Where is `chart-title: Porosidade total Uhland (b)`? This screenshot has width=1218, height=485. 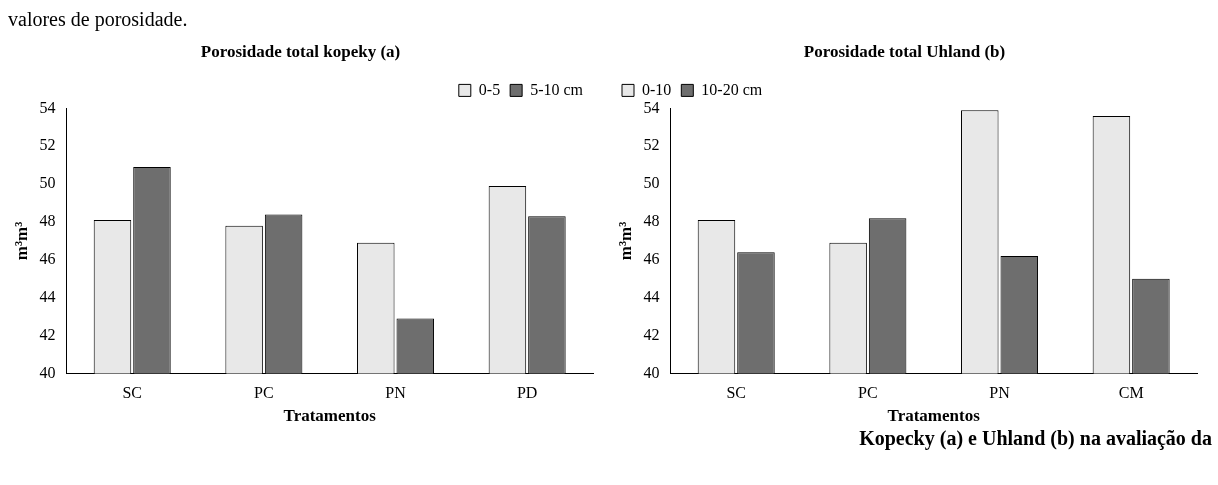
chart-title: Porosidade total Uhland (b) is located at coordinates (904, 51).